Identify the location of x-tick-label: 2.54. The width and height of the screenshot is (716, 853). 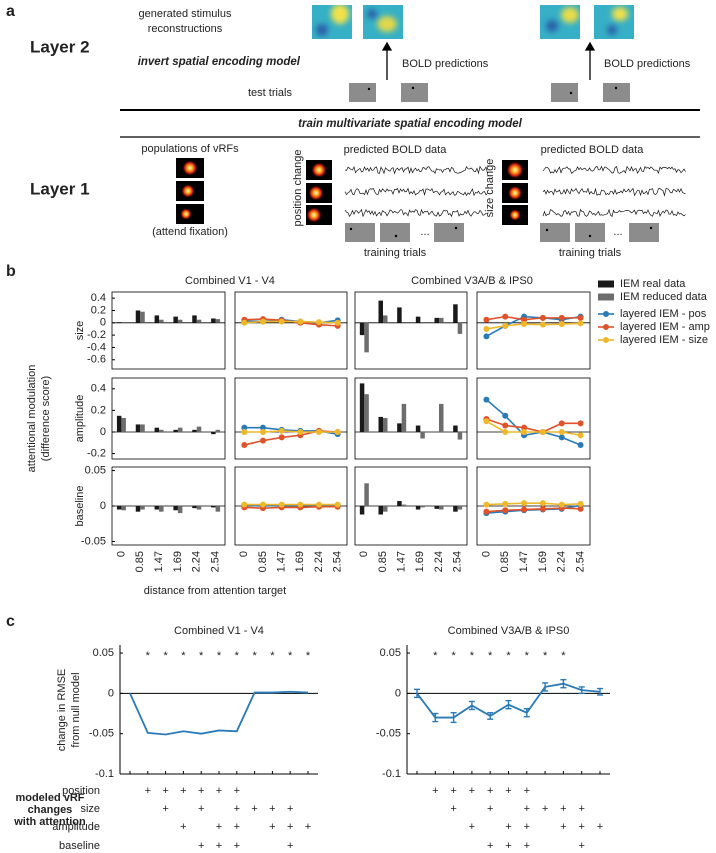
(215, 561).